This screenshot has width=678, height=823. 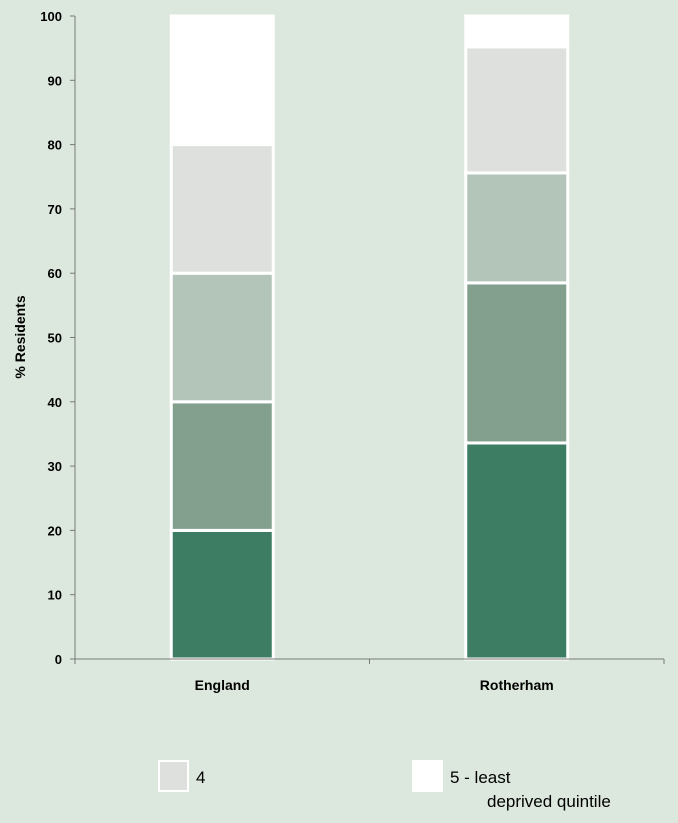 I want to click on legend-label: deprived quintile, so click(x=549, y=801).